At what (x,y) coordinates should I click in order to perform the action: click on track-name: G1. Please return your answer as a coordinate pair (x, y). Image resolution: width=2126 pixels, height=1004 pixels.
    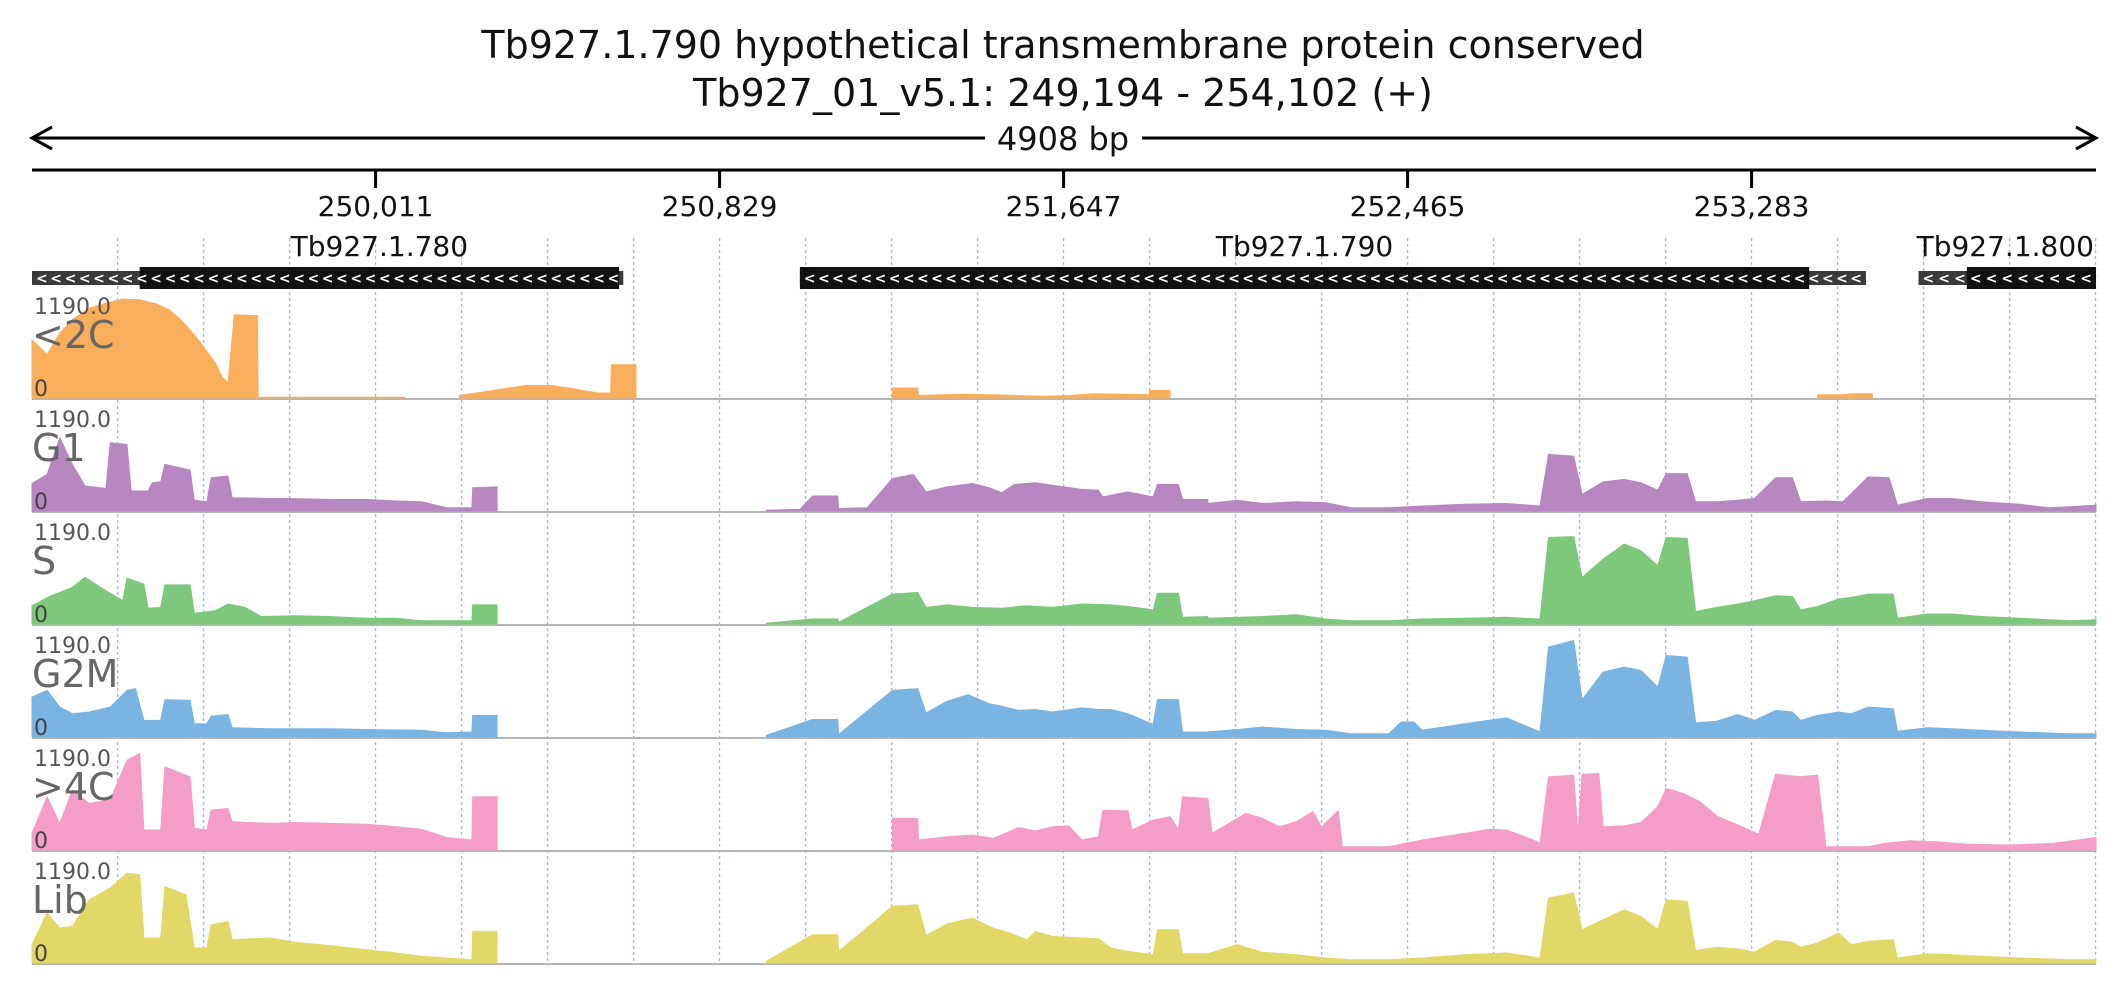
    Looking at the image, I should click on (59, 448).